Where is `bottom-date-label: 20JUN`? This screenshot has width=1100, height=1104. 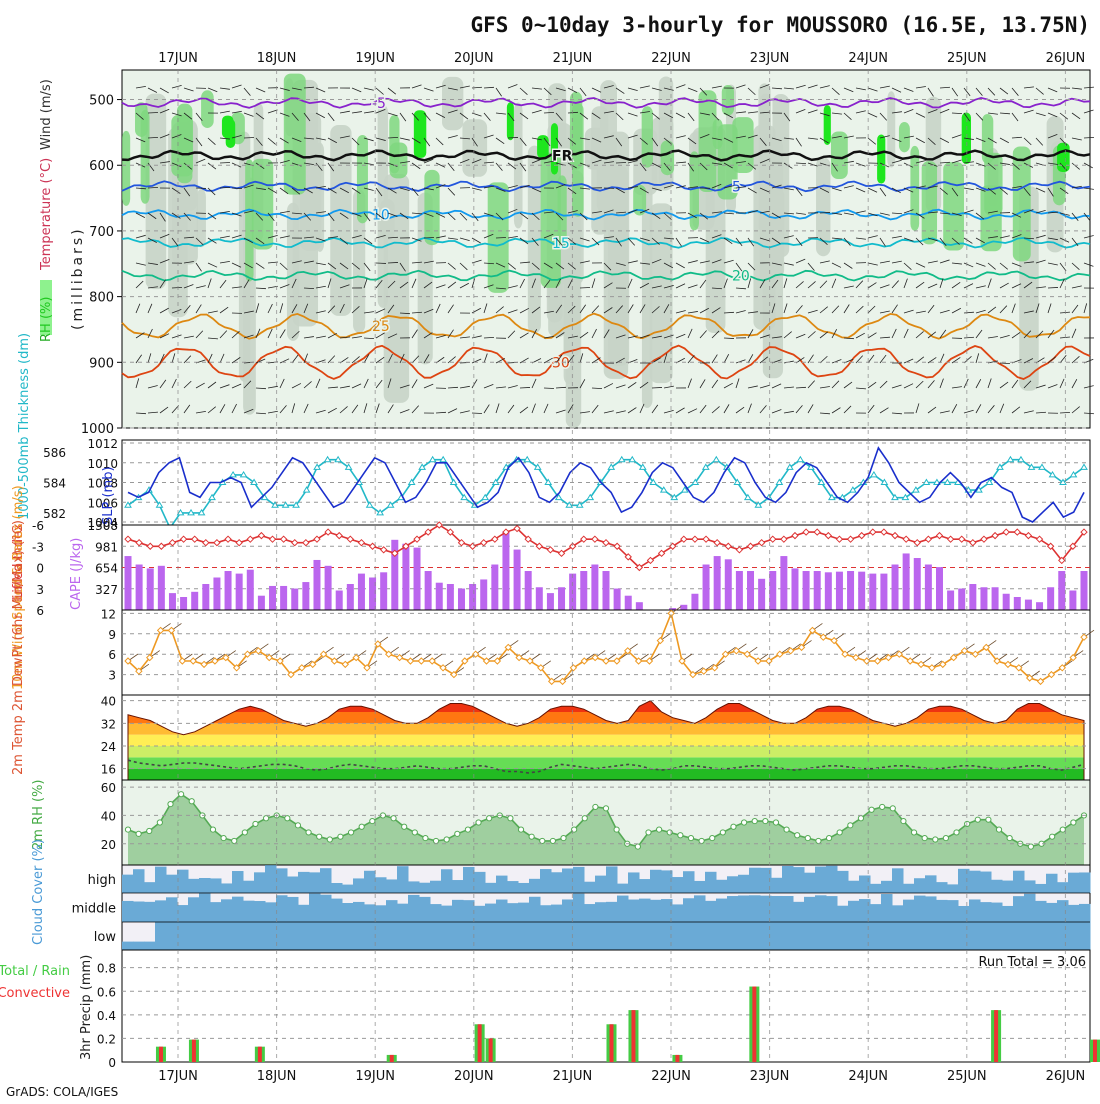
bottom-date-label: 20JUN is located at coordinates (474, 1076).